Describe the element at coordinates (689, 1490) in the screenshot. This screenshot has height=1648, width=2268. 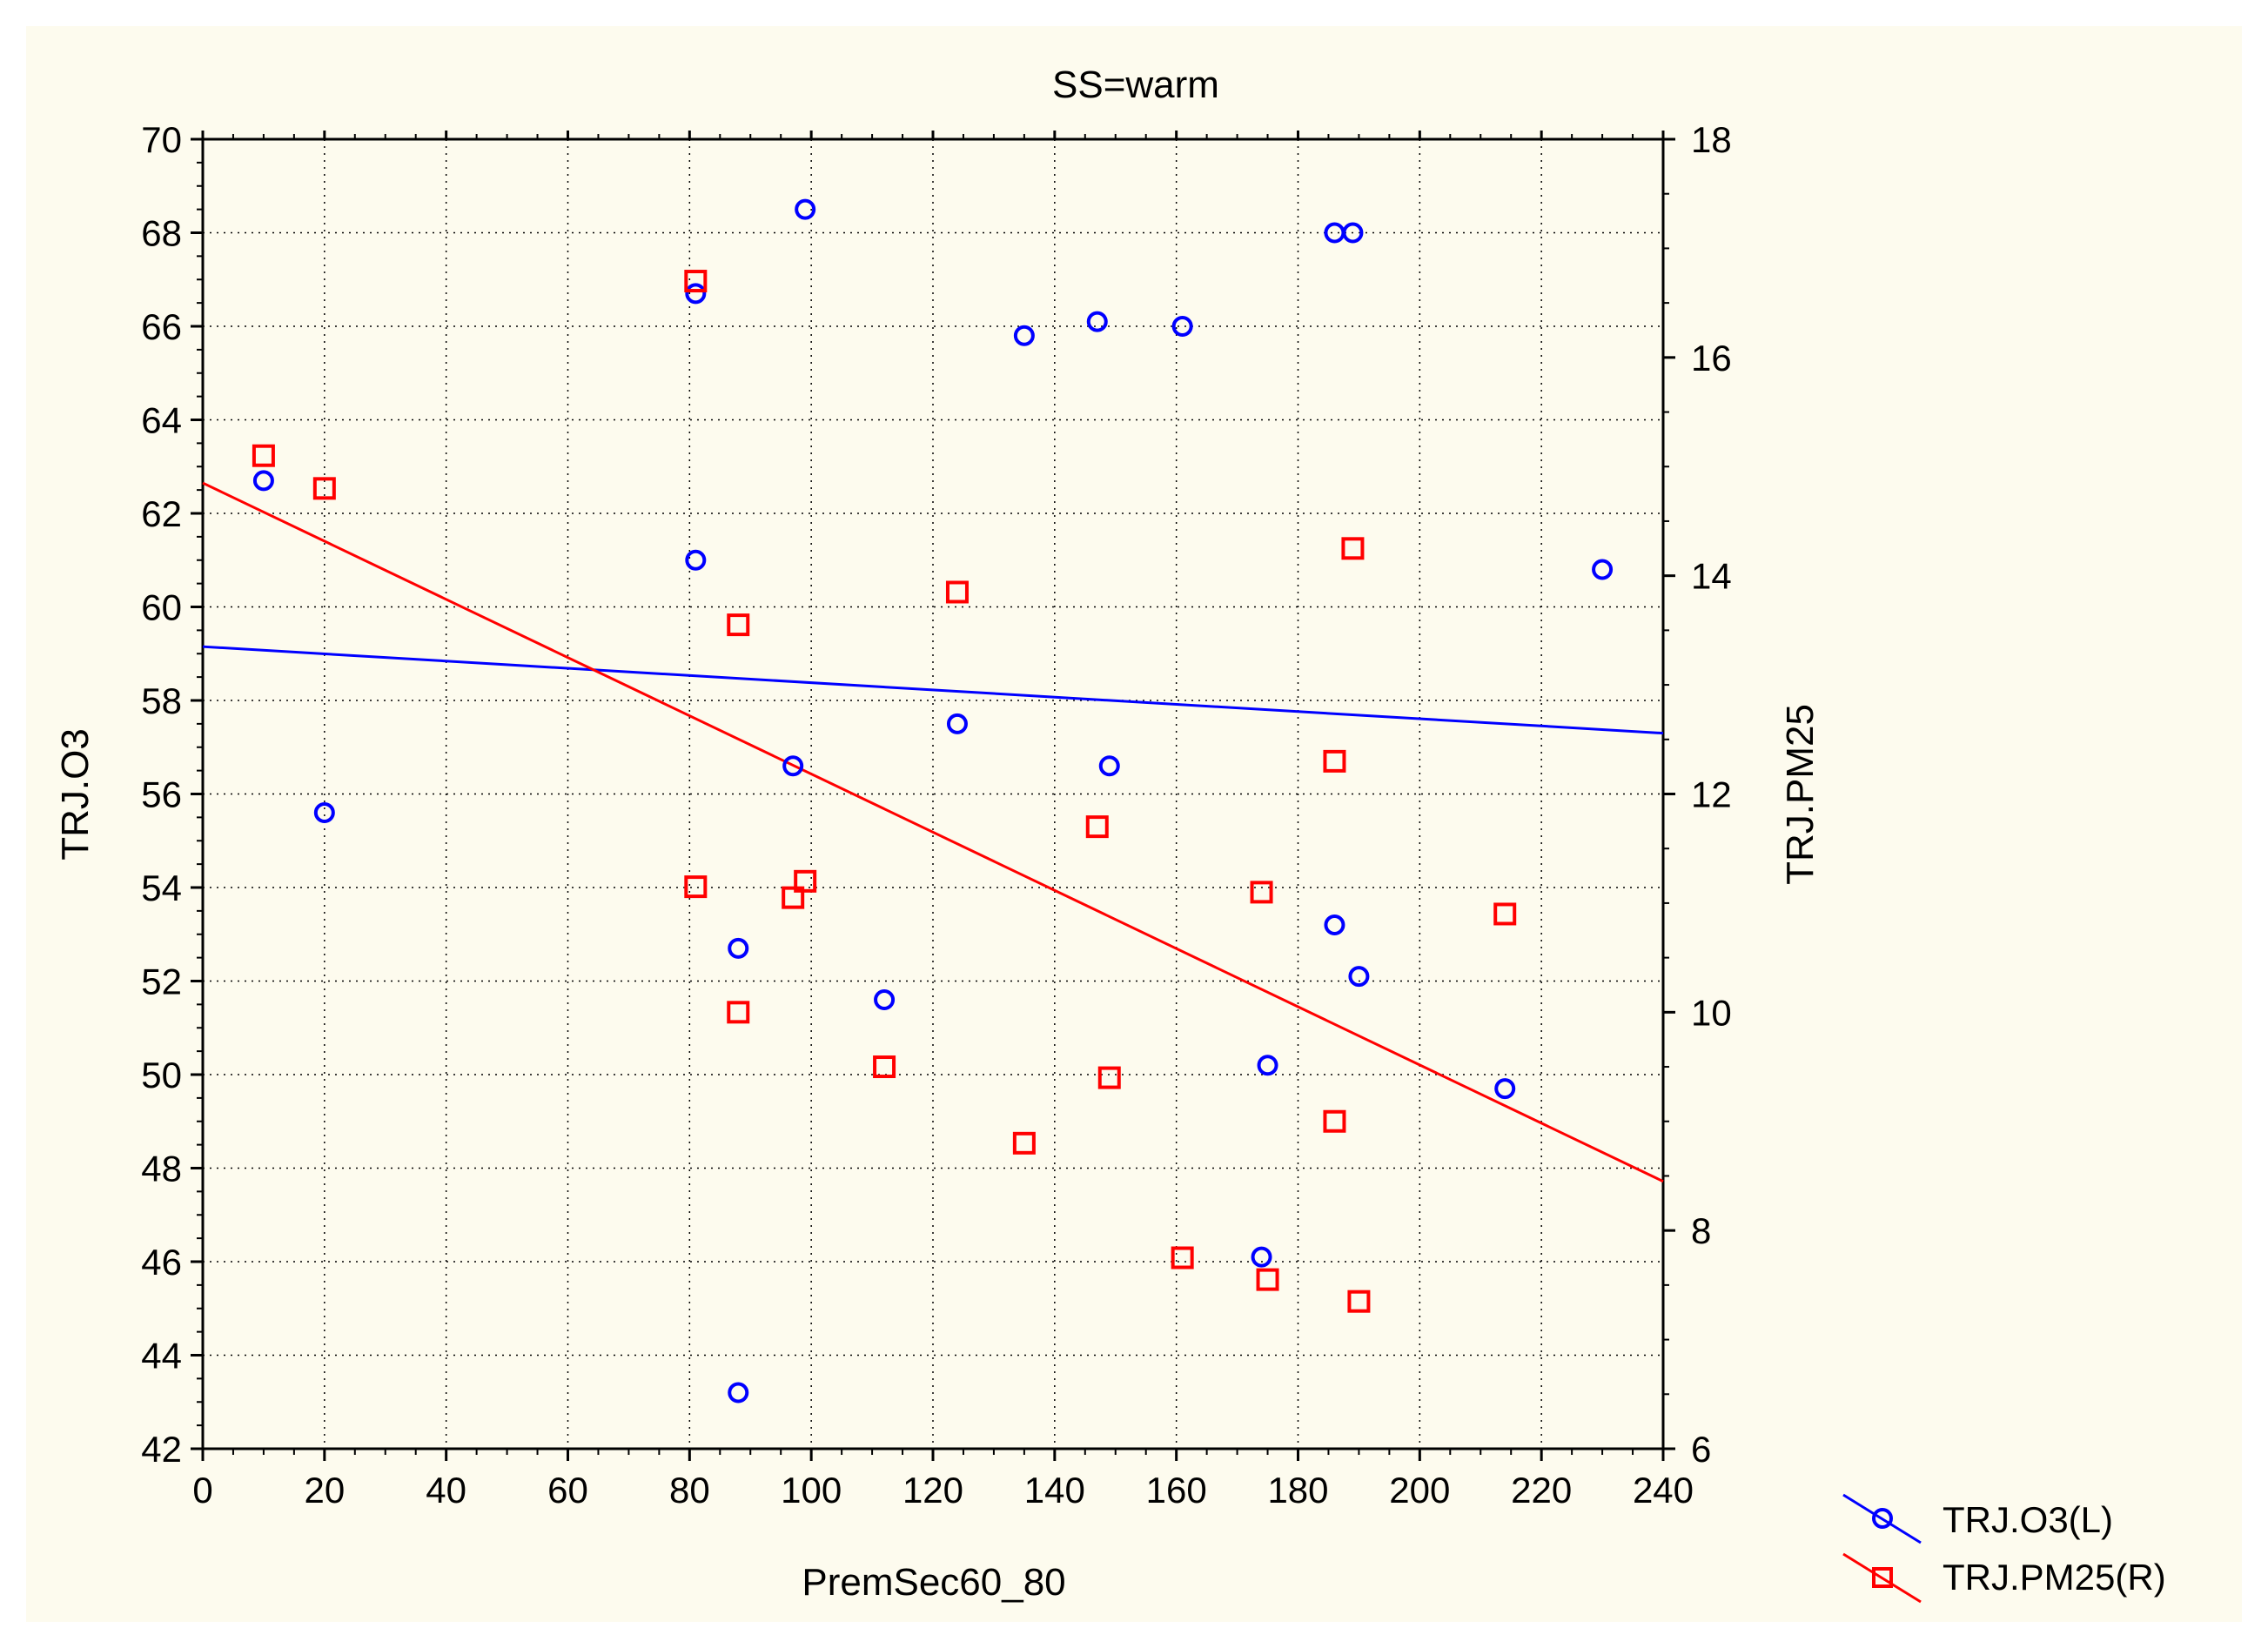
I see `x-tick-label: 80` at that location.